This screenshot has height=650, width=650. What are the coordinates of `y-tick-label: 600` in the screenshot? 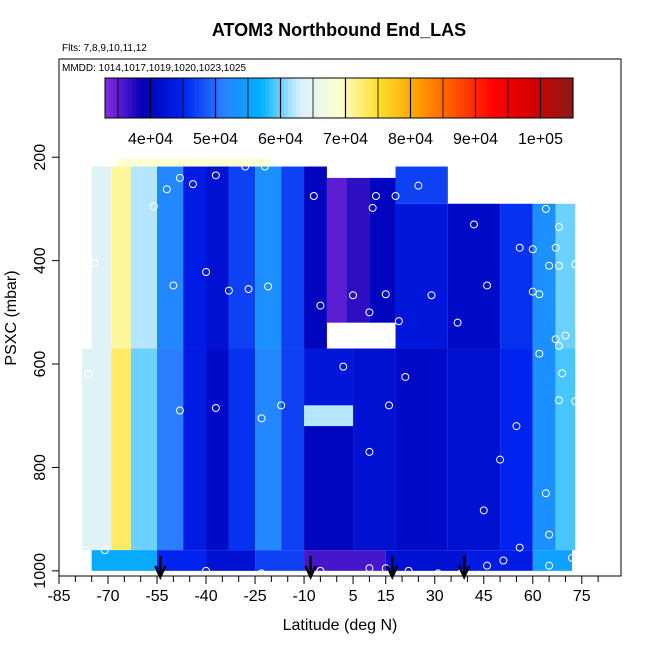 It's located at (40, 364).